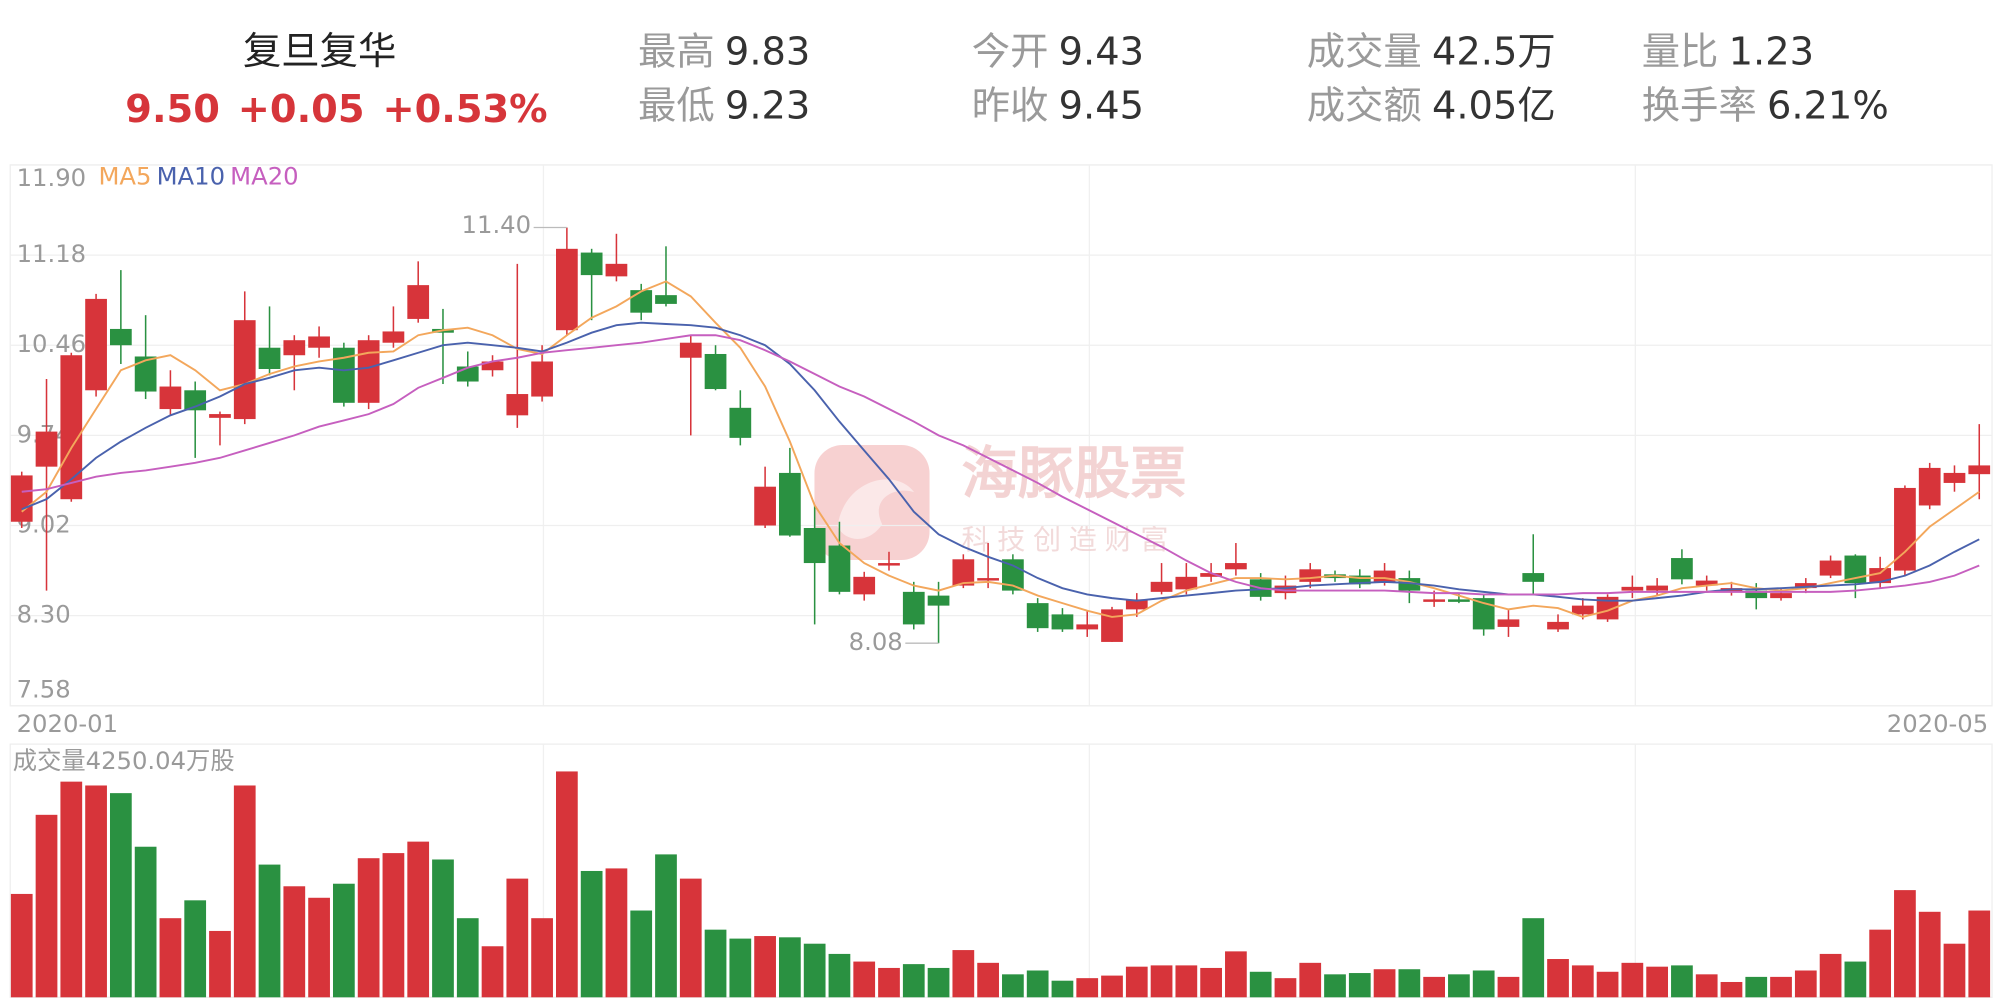 This screenshot has width=2001, height=999. Describe the element at coordinates (464, 109) in the screenshot. I see `change-pct: +0.53%` at that location.